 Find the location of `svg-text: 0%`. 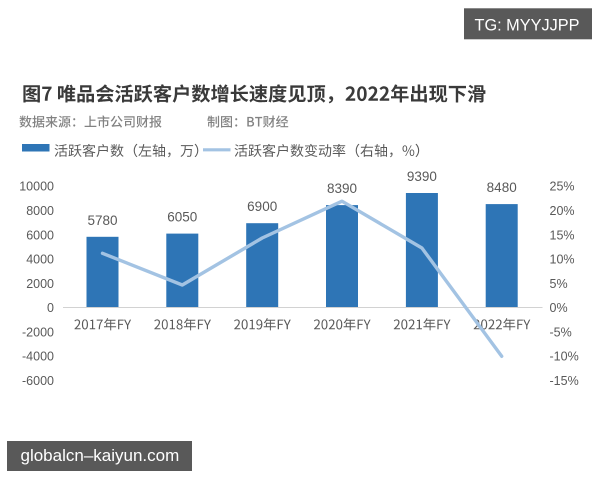

svg-text: 0% is located at coordinates (559, 308).